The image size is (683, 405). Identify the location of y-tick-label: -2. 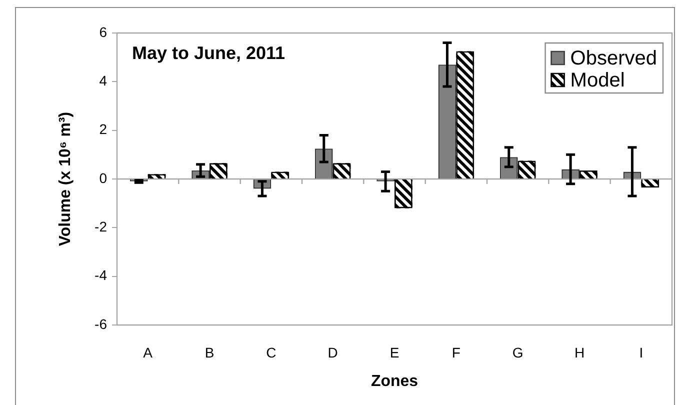
(101, 226).